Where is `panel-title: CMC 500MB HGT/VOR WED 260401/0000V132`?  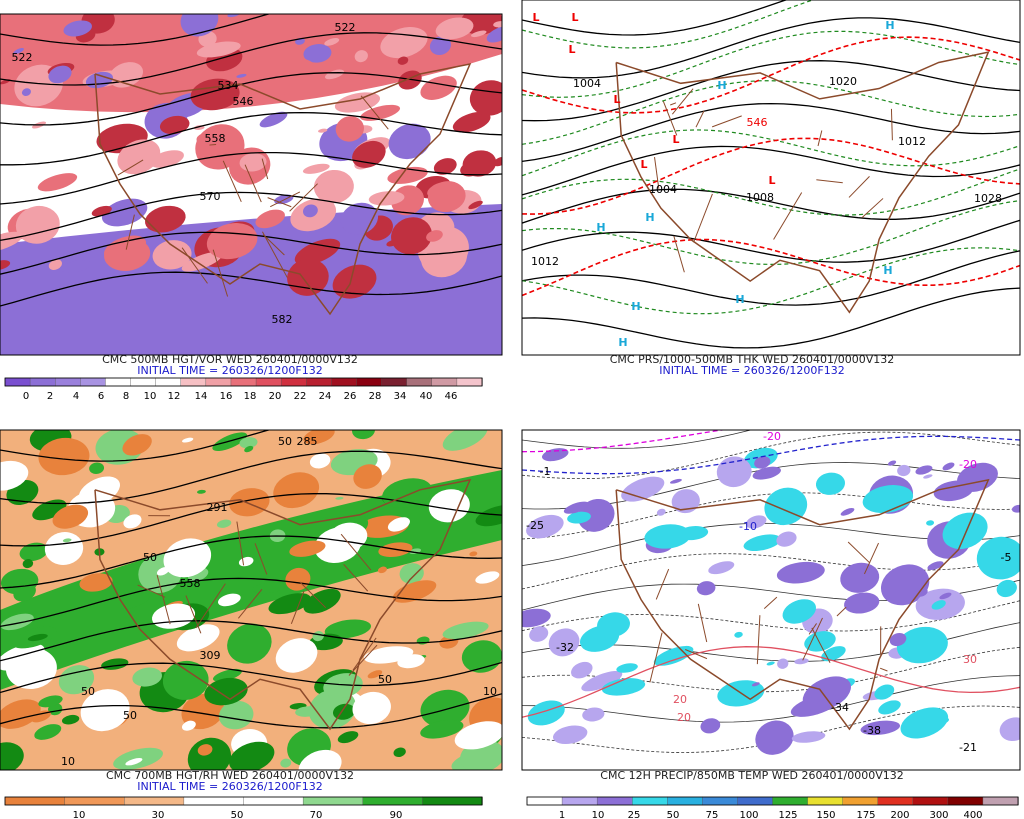
panel-title: CMC 500MB HGT/VOR WED 260401/0000V132 is located at coordinates (230, 359).